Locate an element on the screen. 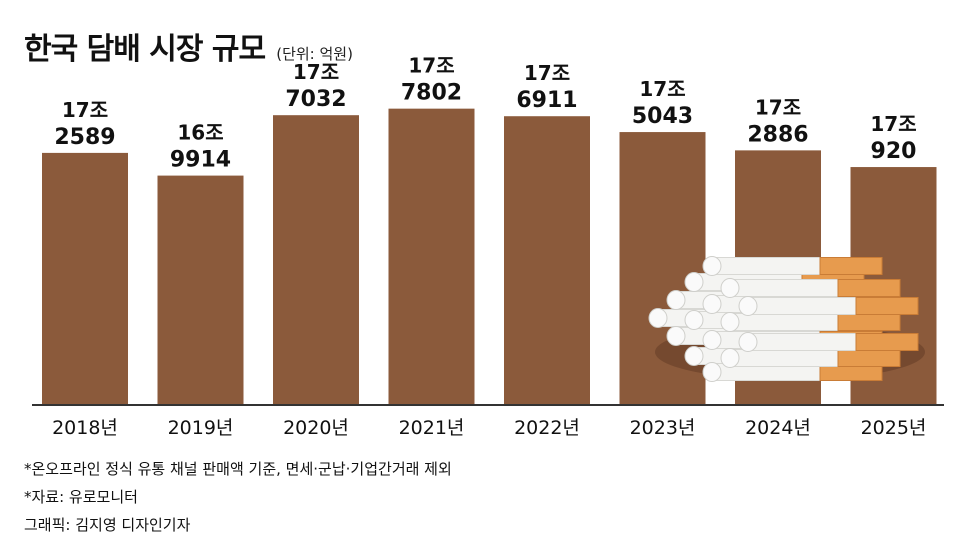 This screenshot has height=553, width=972. chart-title: 한국 담배 시장 규모 is located at coordinates (145, 49).